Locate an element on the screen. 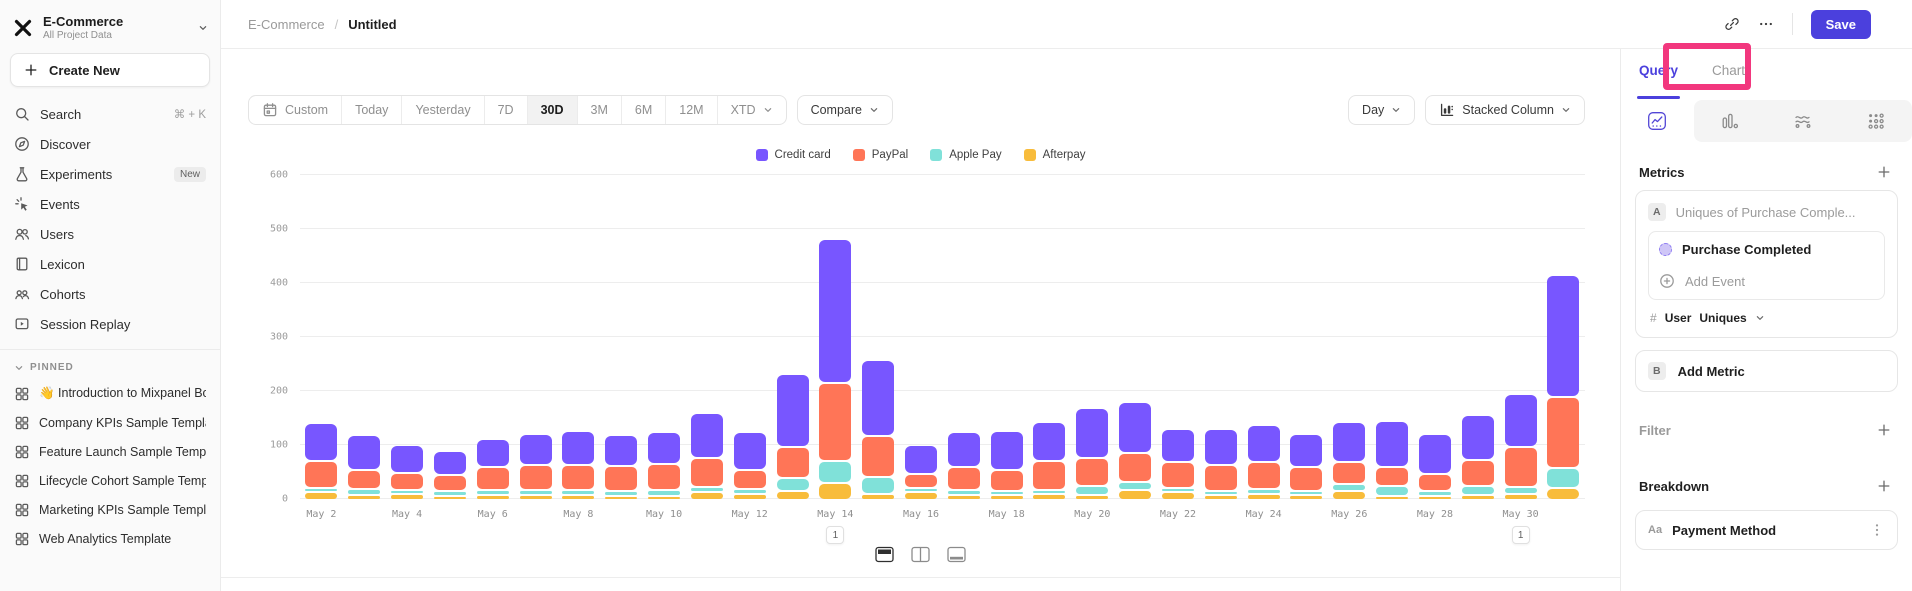 This screenshot has width=1912, height=591. sidebar-item-events: Events is located at coordinates (110, 204).